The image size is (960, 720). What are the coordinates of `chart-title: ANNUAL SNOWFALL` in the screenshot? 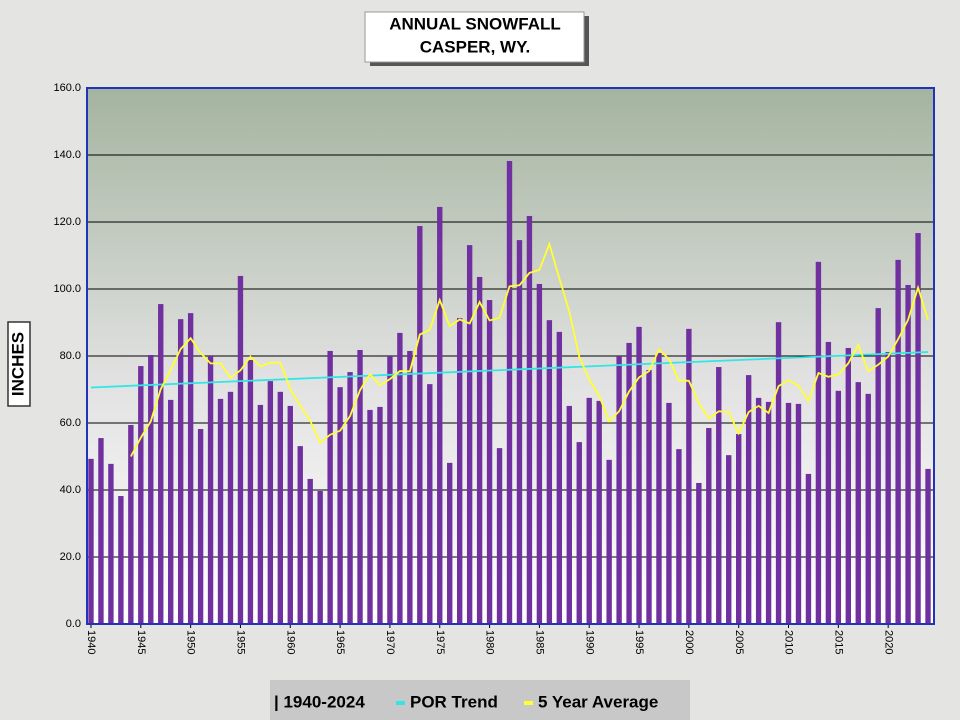 It's located at (475, 23).